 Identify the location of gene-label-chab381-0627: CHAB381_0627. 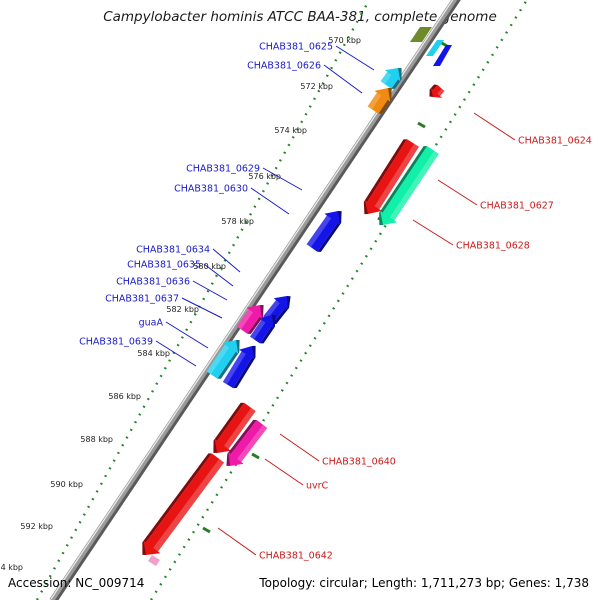
(517, 206).